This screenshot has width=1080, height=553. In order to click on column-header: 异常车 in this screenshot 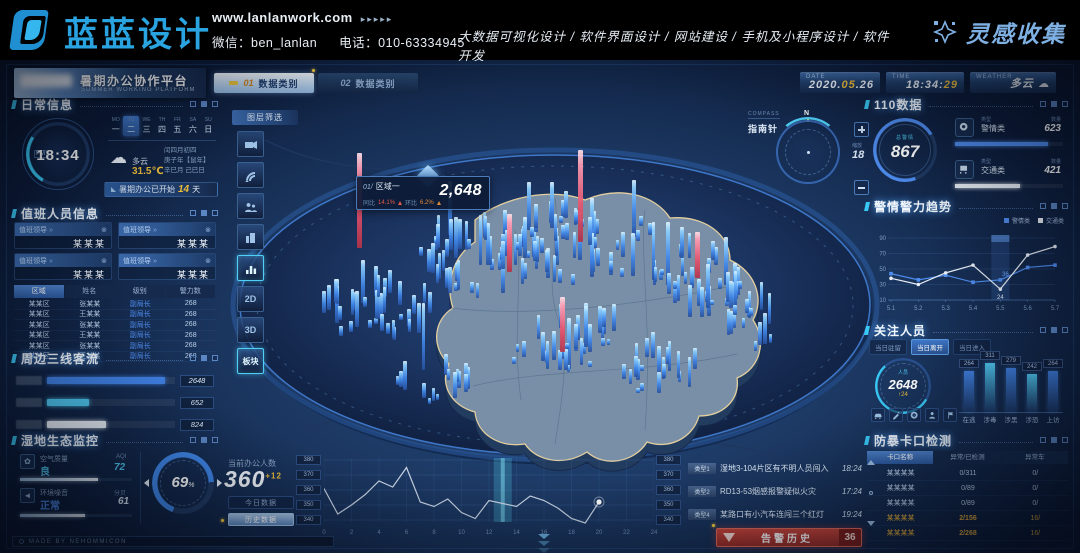, I will do `click(1034, 457)`.